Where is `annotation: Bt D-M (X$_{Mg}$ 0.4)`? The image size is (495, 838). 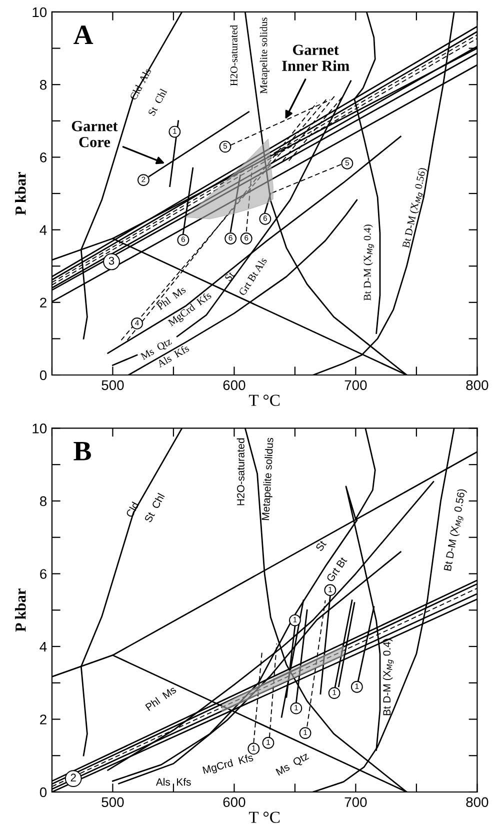
annotation: Bt D-M (X$_{Mg}$ 0.4) is located at coordinates (368, 262).